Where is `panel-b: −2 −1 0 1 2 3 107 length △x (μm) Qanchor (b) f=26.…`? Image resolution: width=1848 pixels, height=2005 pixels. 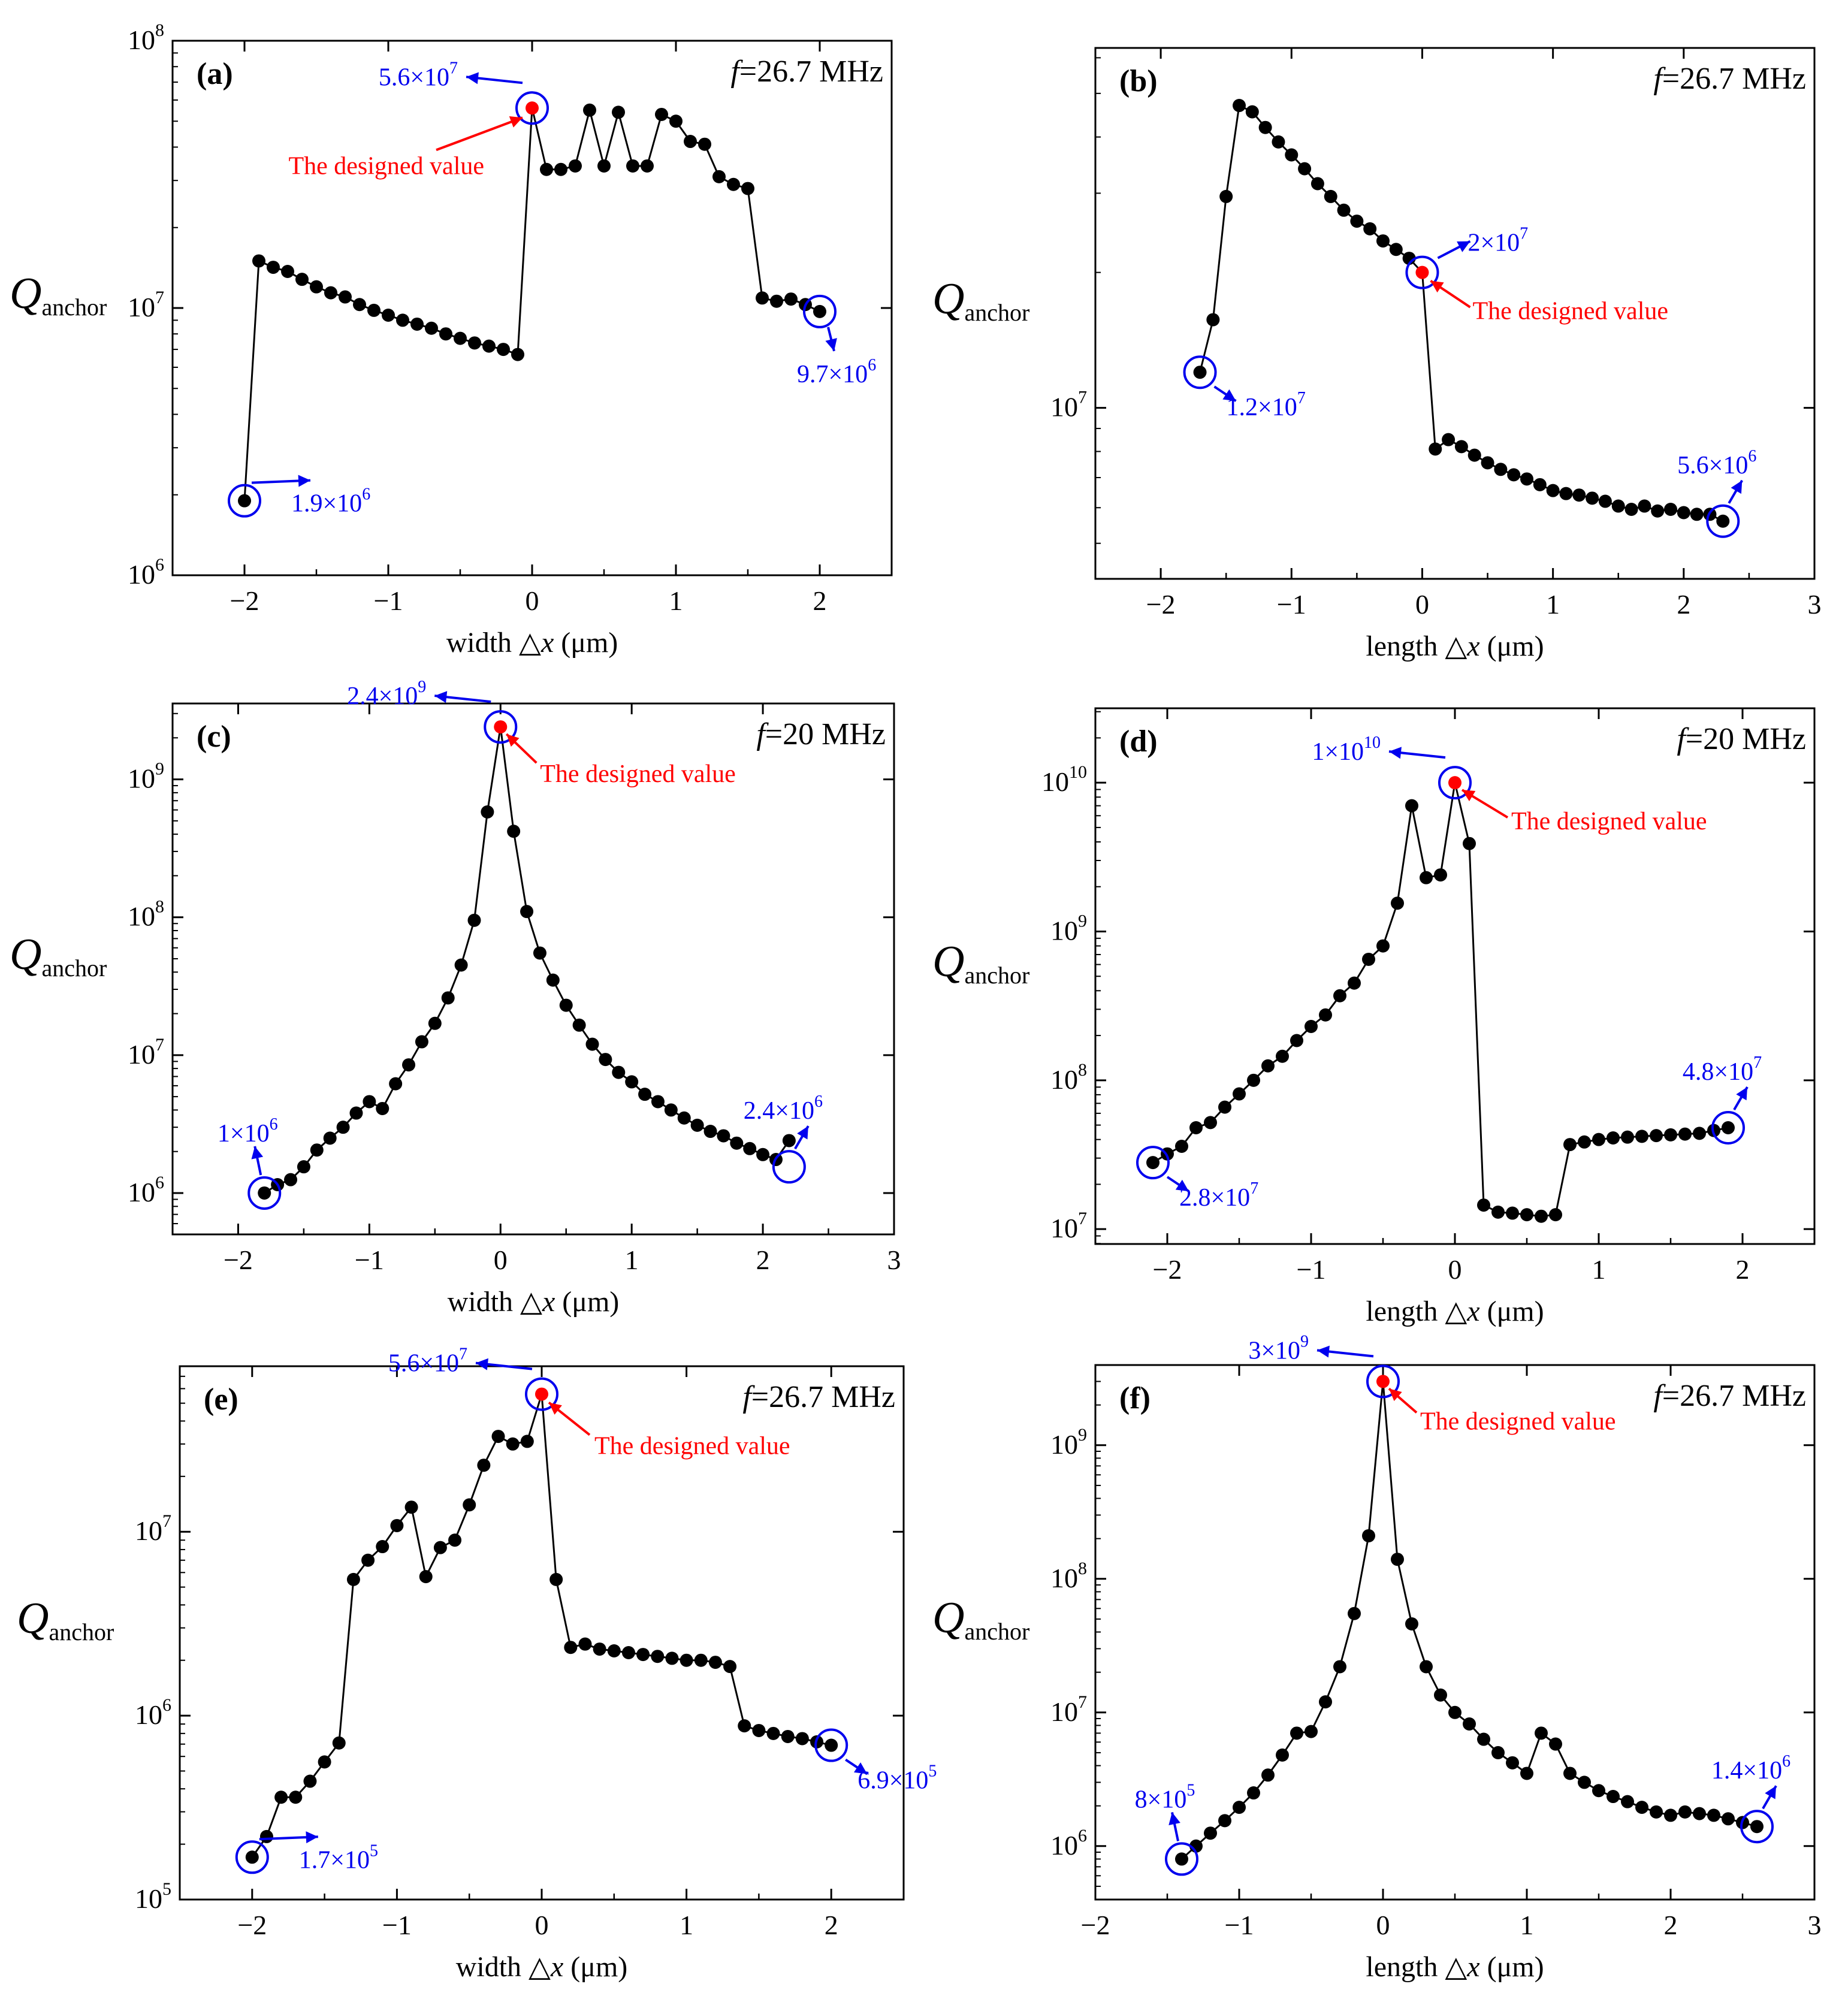
panel-b: −2 −1 0 1 2 3 107 length △x (μm) Qanchor (b) f=26.… is located at coordinates (1377, 355).